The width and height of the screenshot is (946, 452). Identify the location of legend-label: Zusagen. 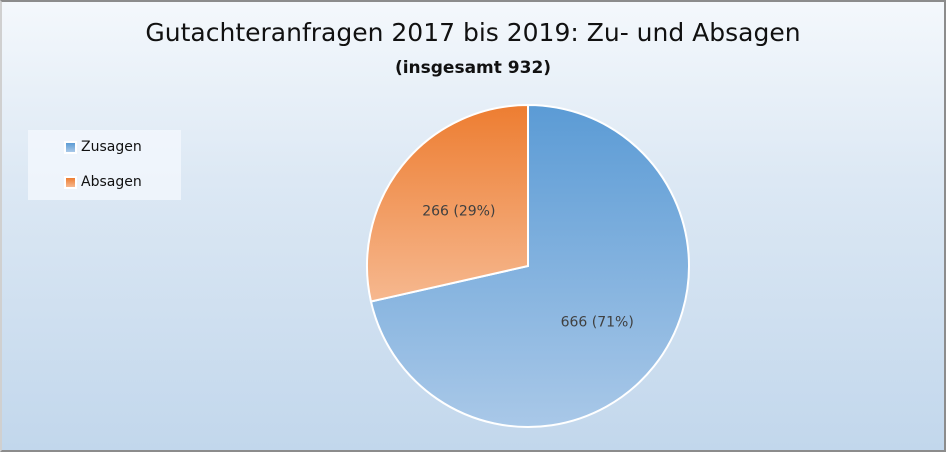
(111, 147).